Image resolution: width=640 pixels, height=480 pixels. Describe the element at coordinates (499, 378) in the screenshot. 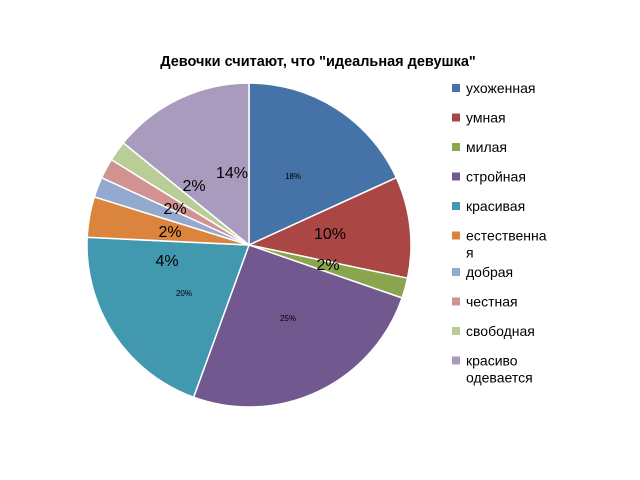

I see `legend-label-10-line-2: одевается` at that location.